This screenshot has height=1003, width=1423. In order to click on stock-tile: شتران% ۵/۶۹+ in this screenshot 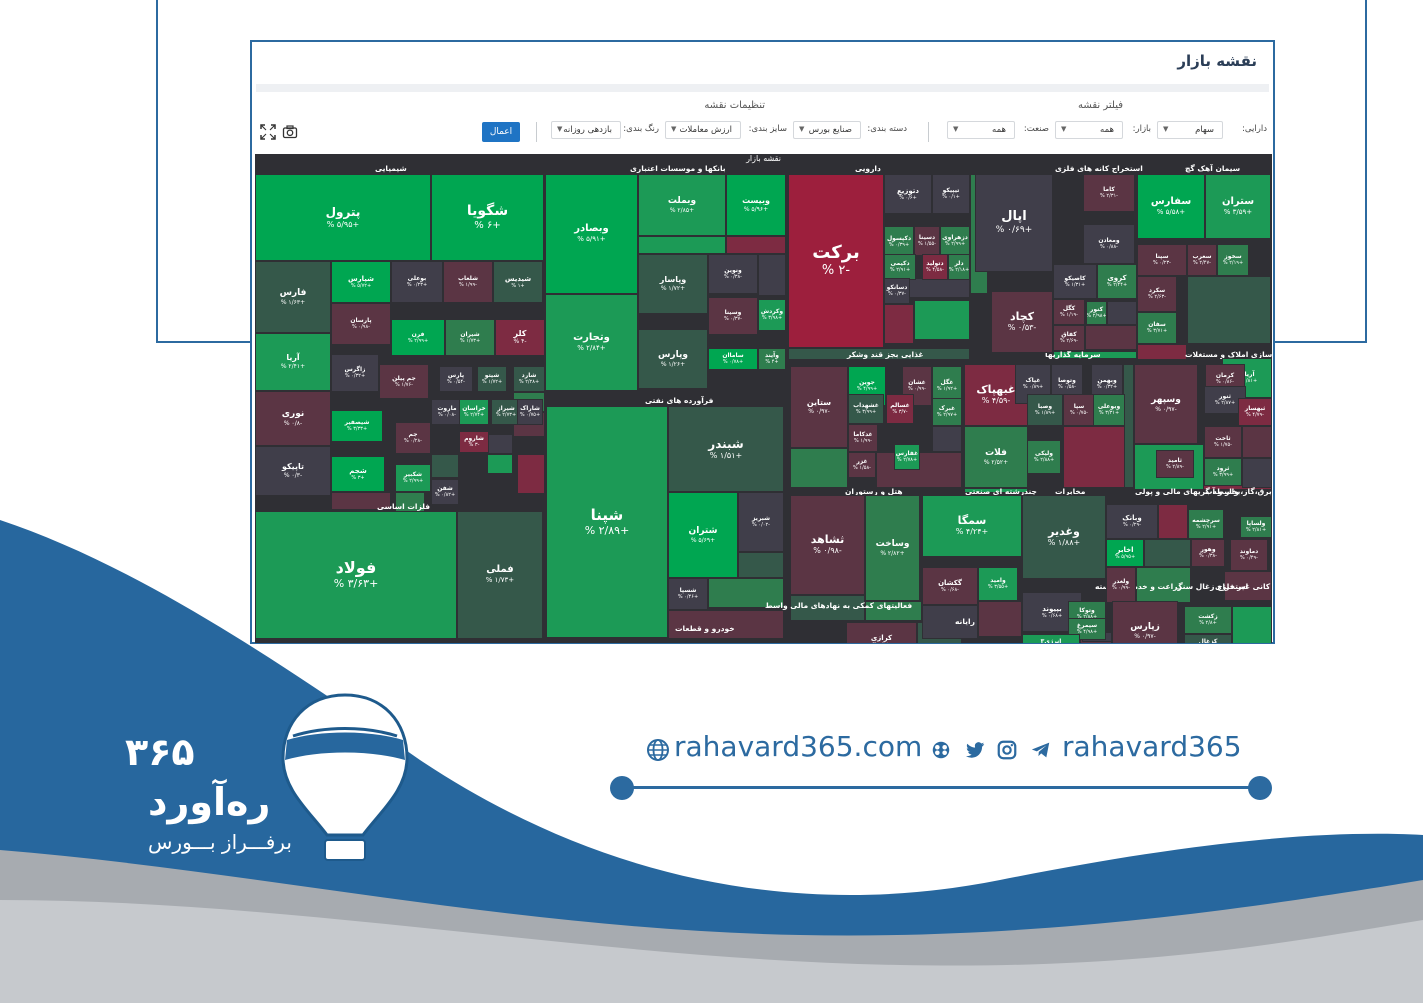, I will do `click(703, 535)`.